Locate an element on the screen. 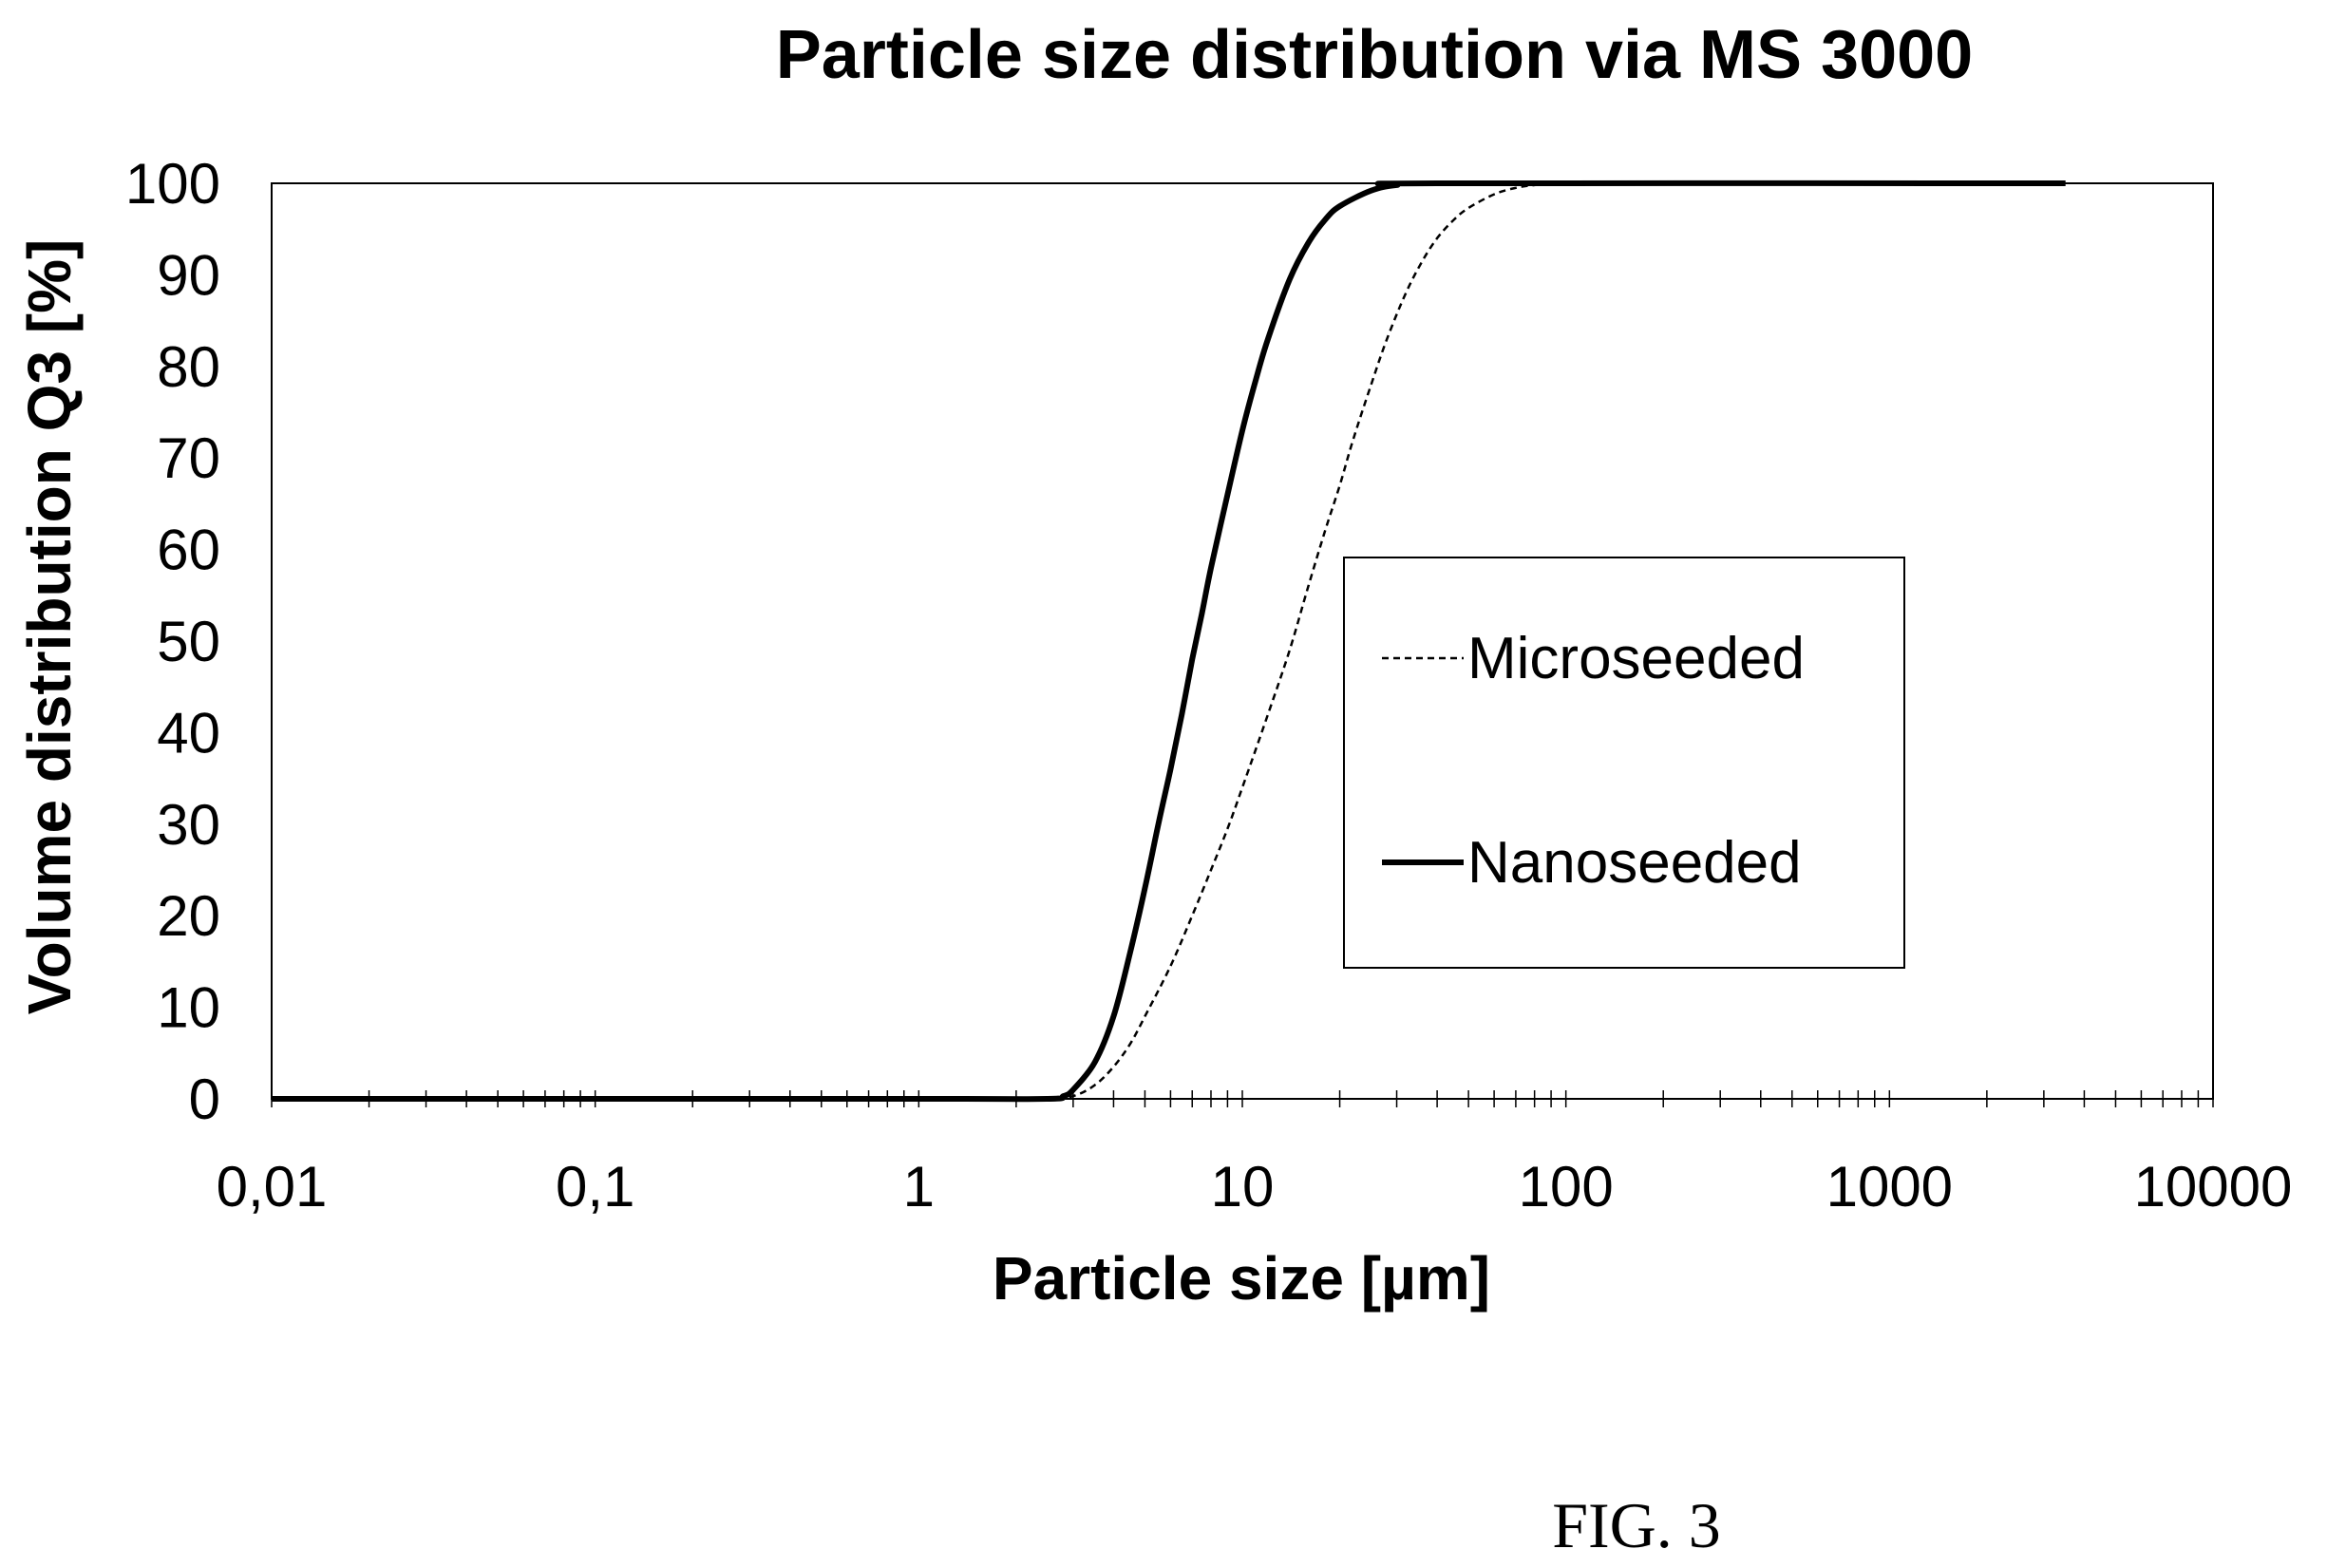 The height and width of the screenshot is (1568, 2327). legend: Microseeded Nanoseeded is located at coordinates (1624, 763).